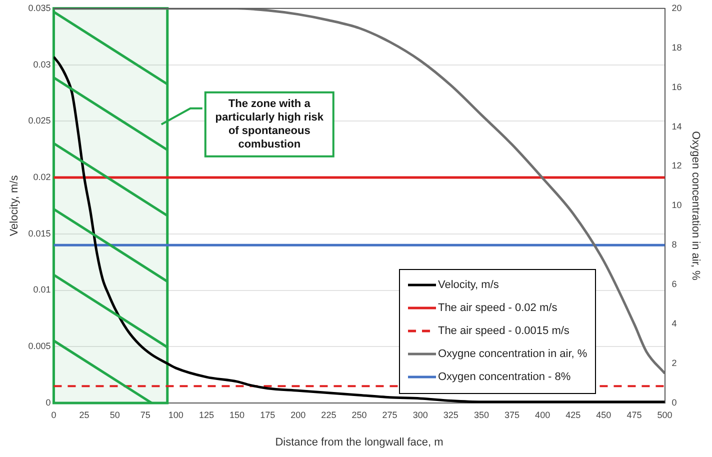  What do you see at coordinates (674, 363) in the screenshot?
I see `y2-tick-label: 2` at bounding box center [674, 363].